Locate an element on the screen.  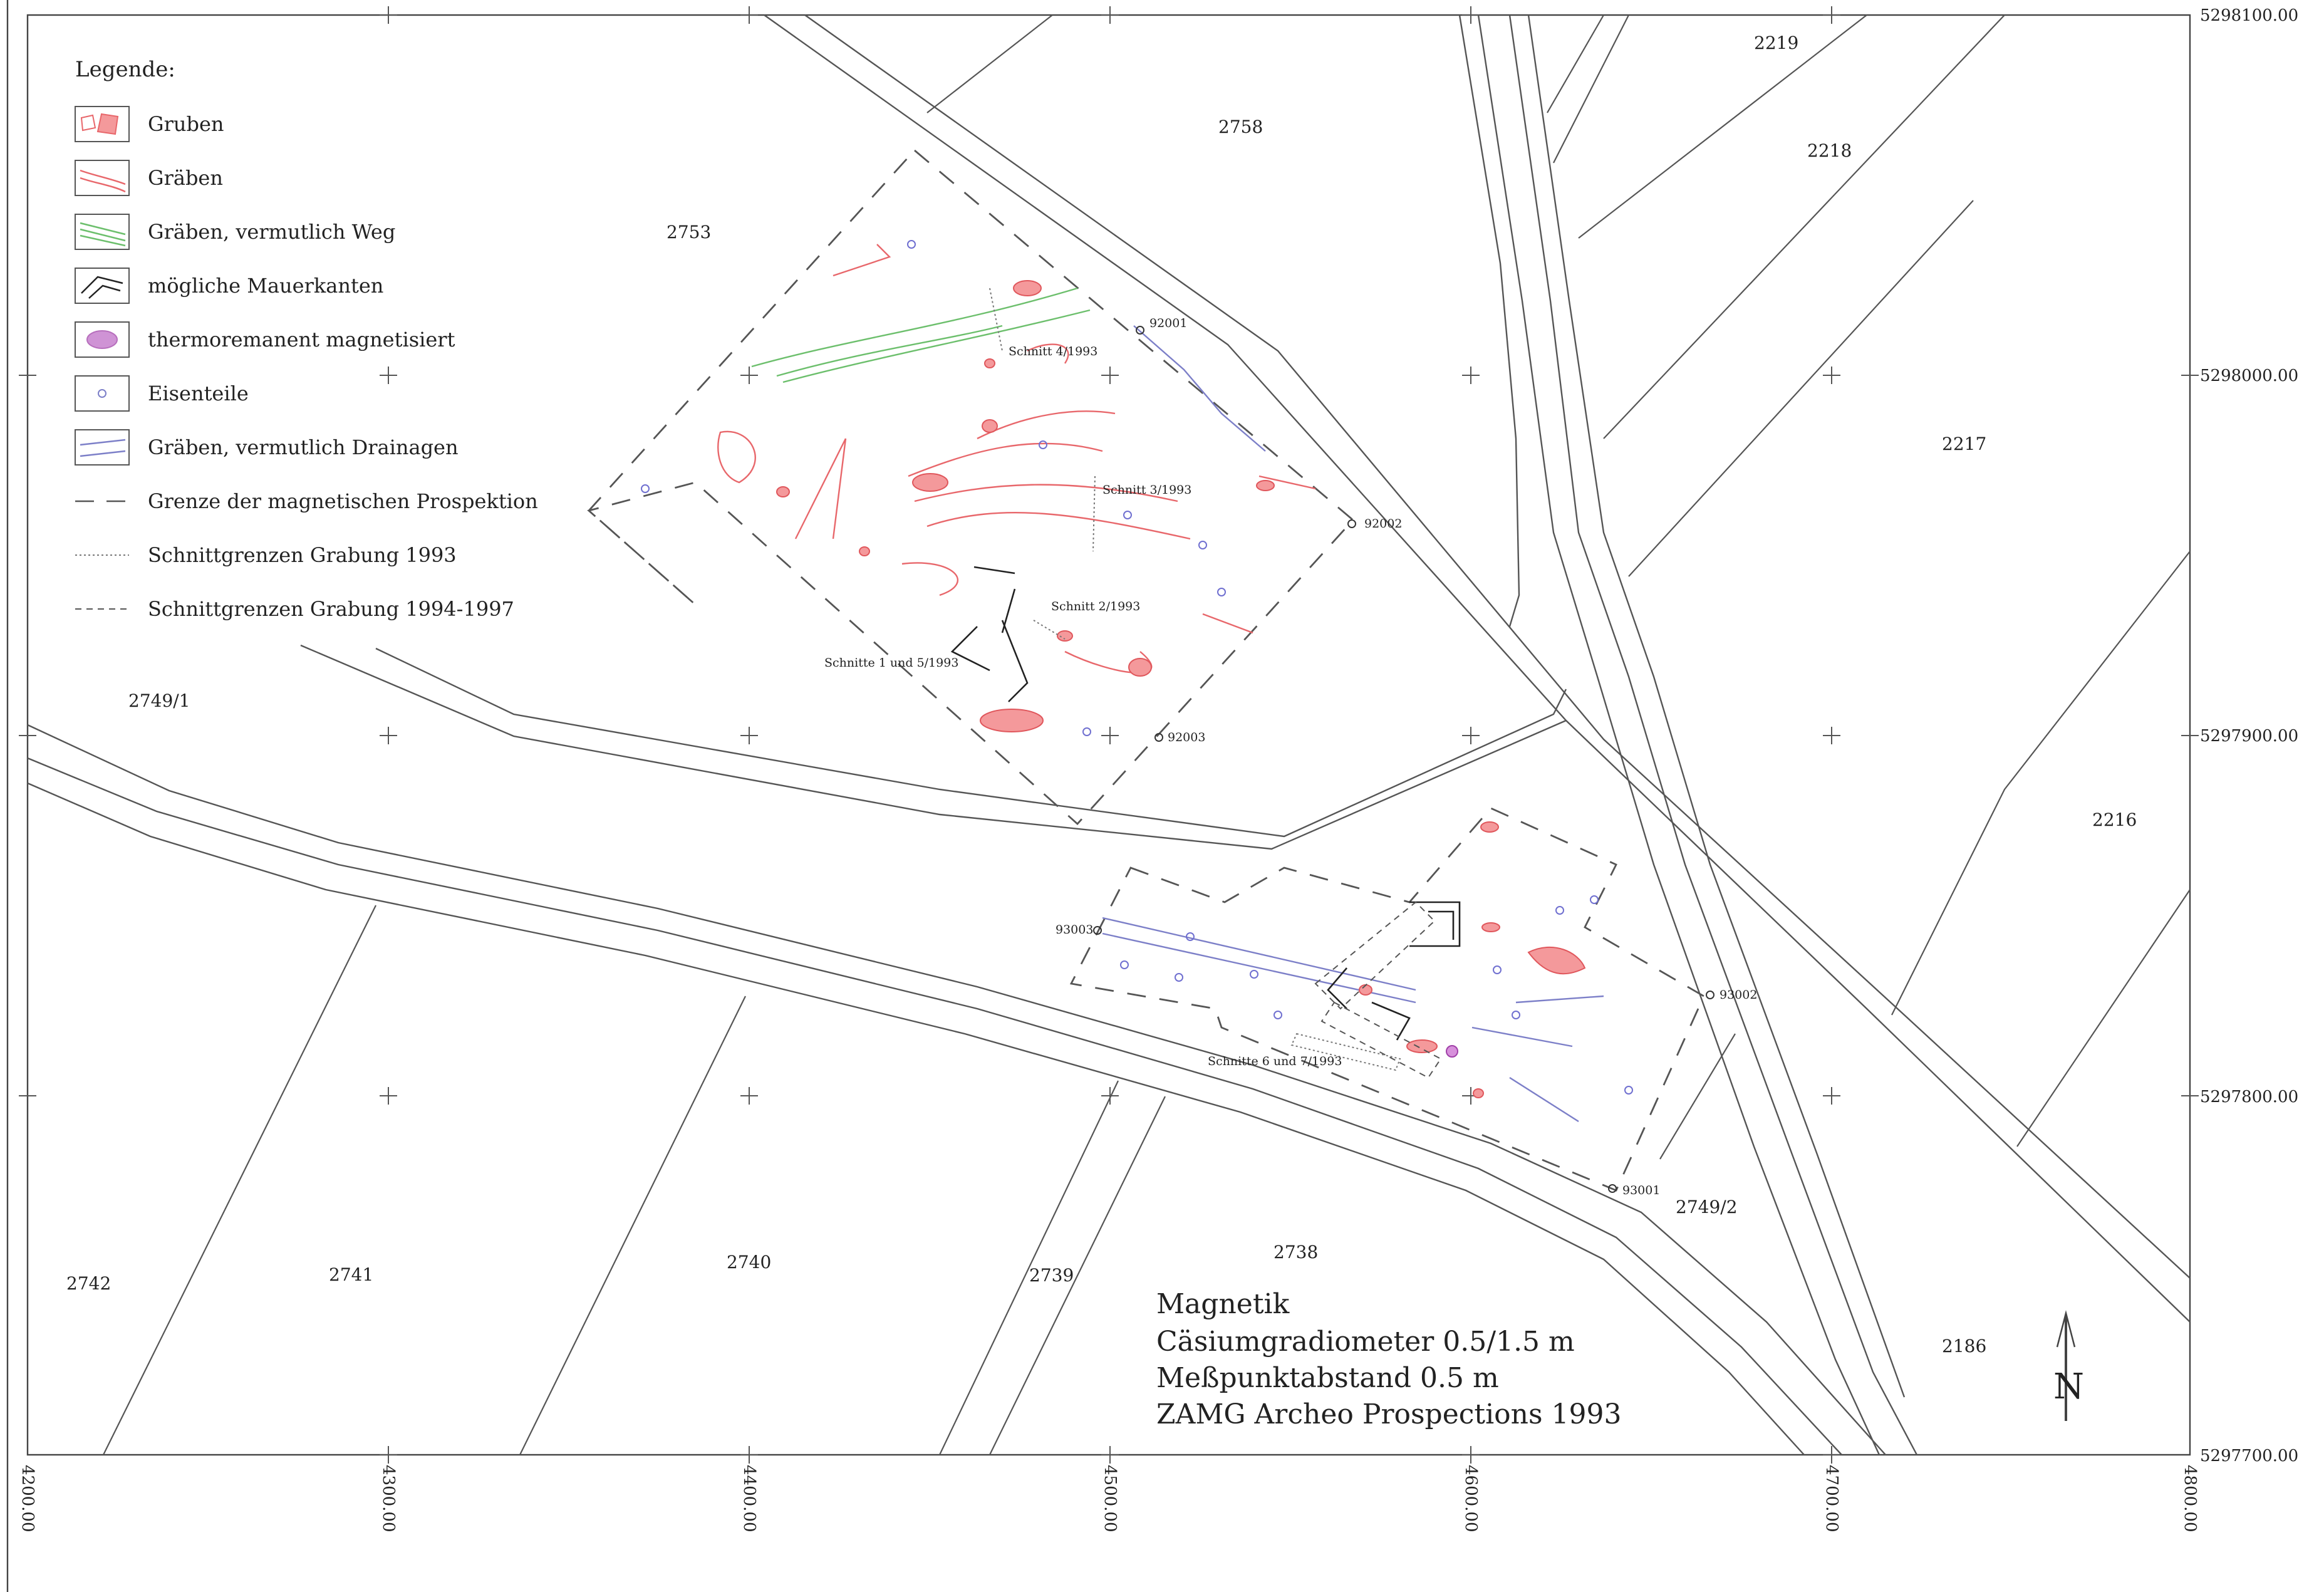
legend-item-walls: mögliche Mauerkanten is located at coordinates (229, 286).